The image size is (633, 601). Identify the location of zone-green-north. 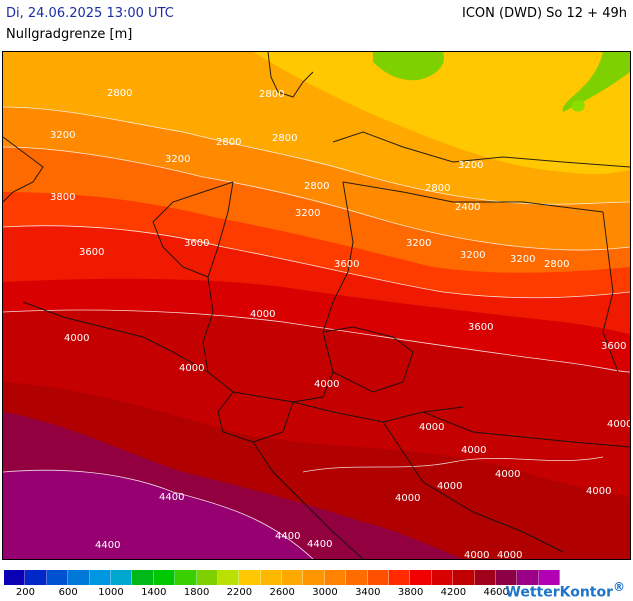
(408, 66).